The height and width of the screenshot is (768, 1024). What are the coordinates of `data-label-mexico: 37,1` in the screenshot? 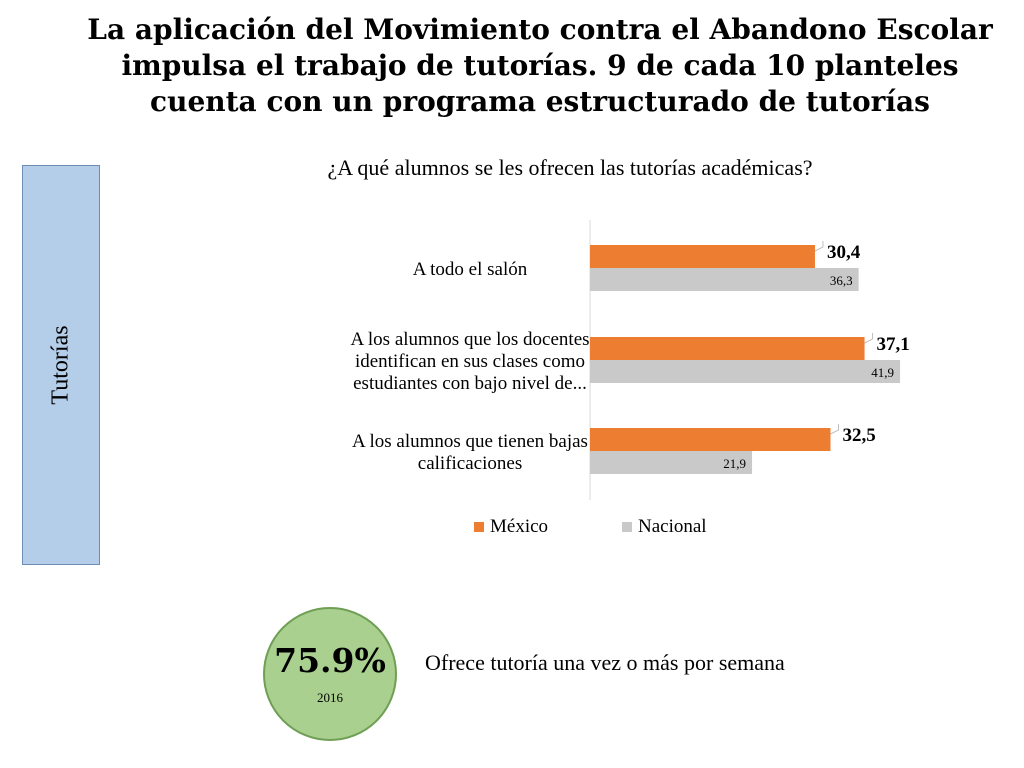 It's located at (893, 344).